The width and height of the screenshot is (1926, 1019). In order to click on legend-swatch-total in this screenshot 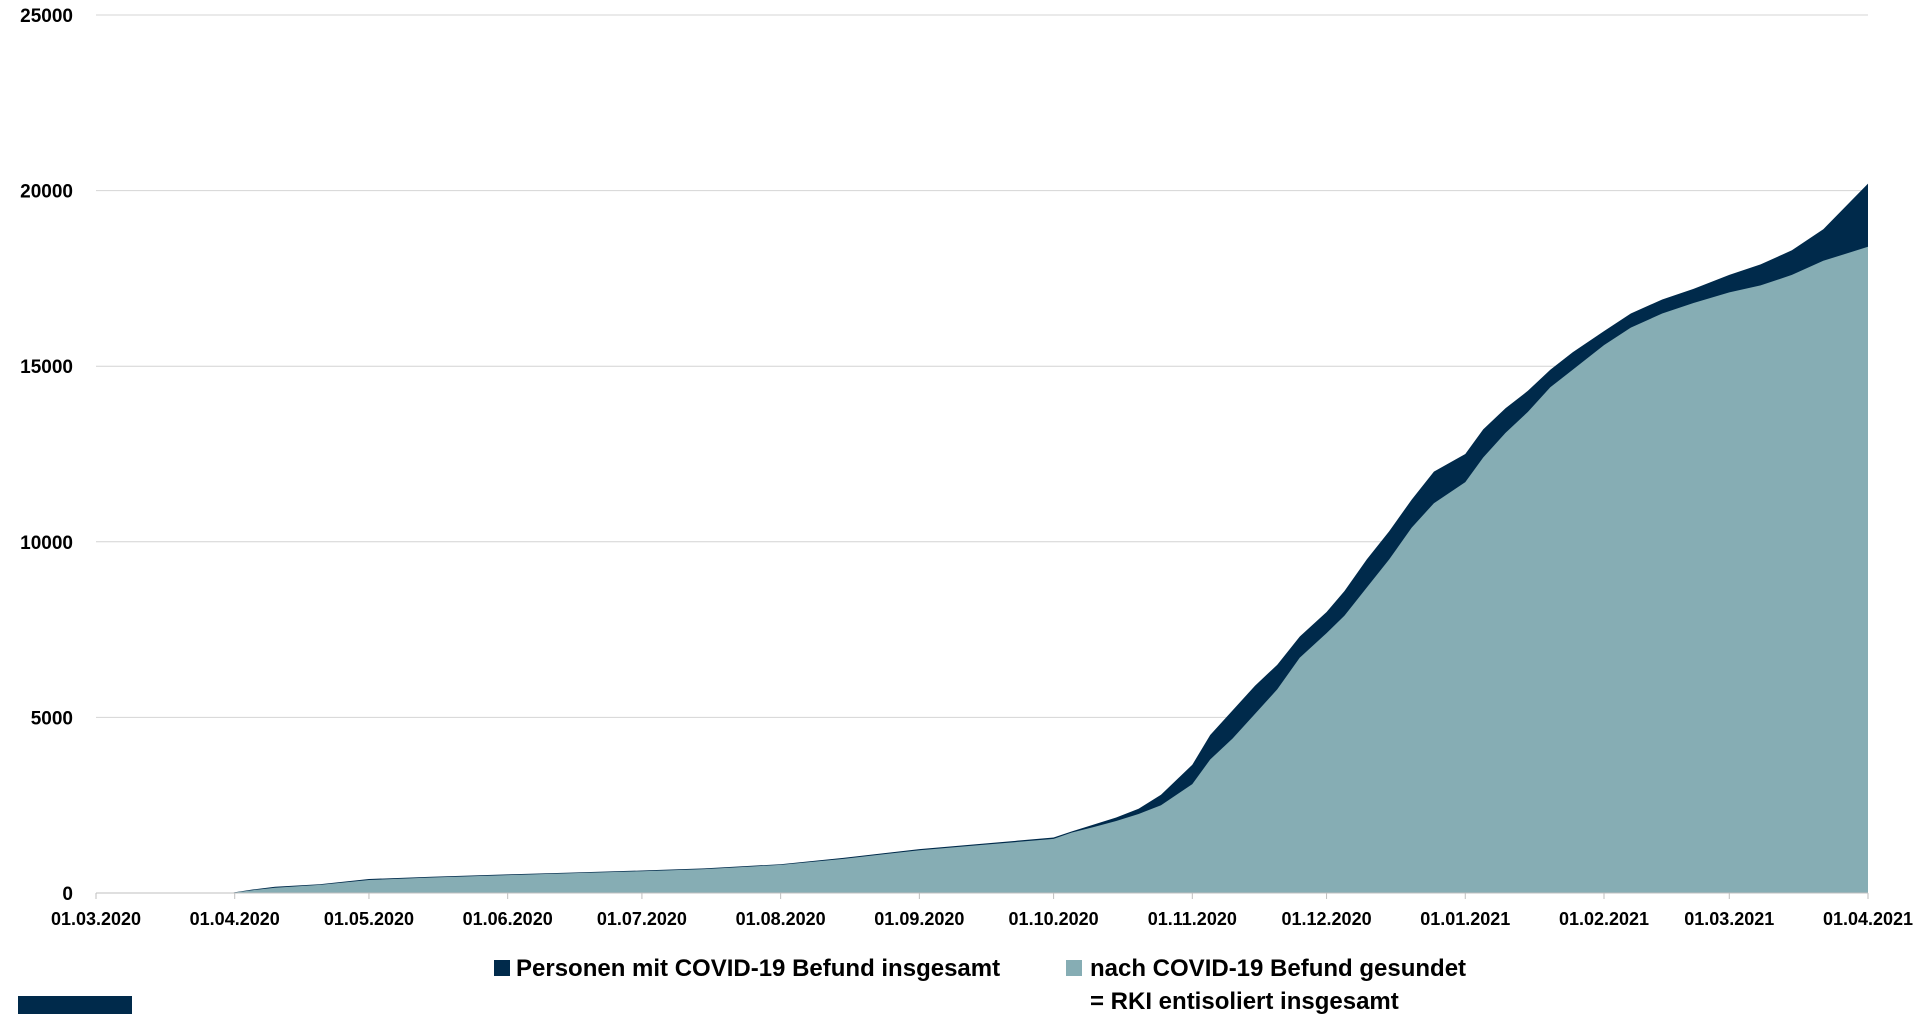, I will do `click(502, 968)`.